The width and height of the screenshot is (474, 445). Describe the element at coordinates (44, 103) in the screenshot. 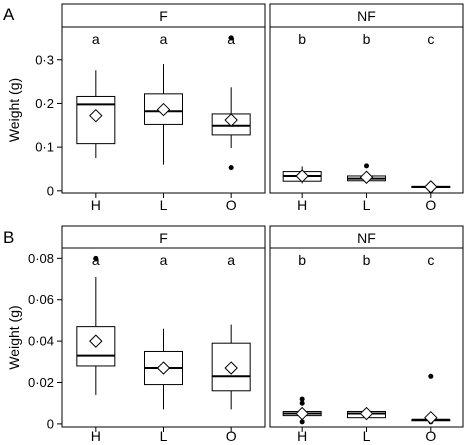

I see `y-tick-label: 0·2` at that location.